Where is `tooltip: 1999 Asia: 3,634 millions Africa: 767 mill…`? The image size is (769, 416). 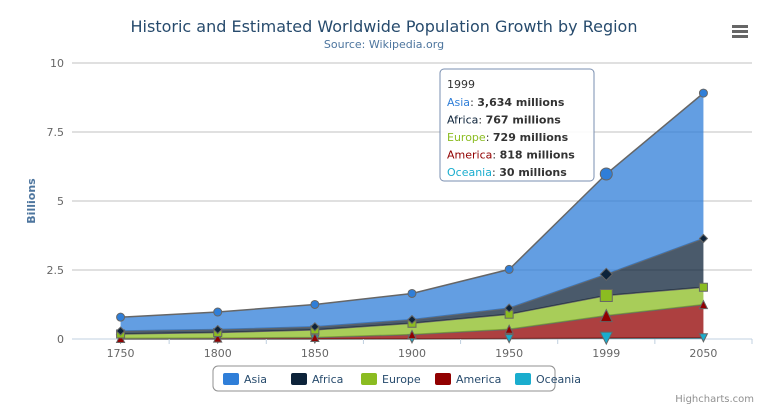
tooltip: 1999 Asia: 3,634 millions Africa: 767 mill… is located at coordinates (517, 125).